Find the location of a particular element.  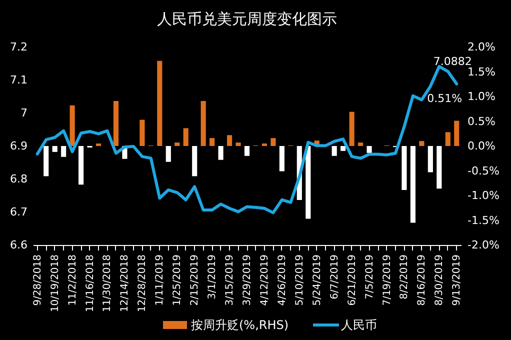

x-tick-label: 3/1/2019 is located at coordinates (212, 277).